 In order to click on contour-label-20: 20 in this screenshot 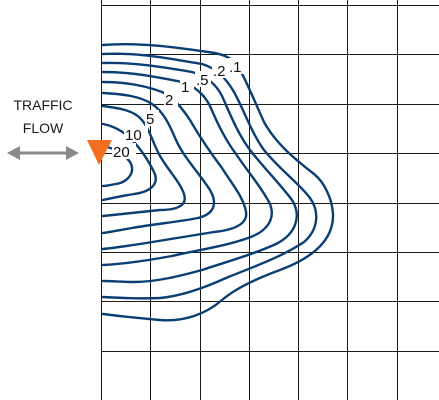, I will do `click(121, 152)`.